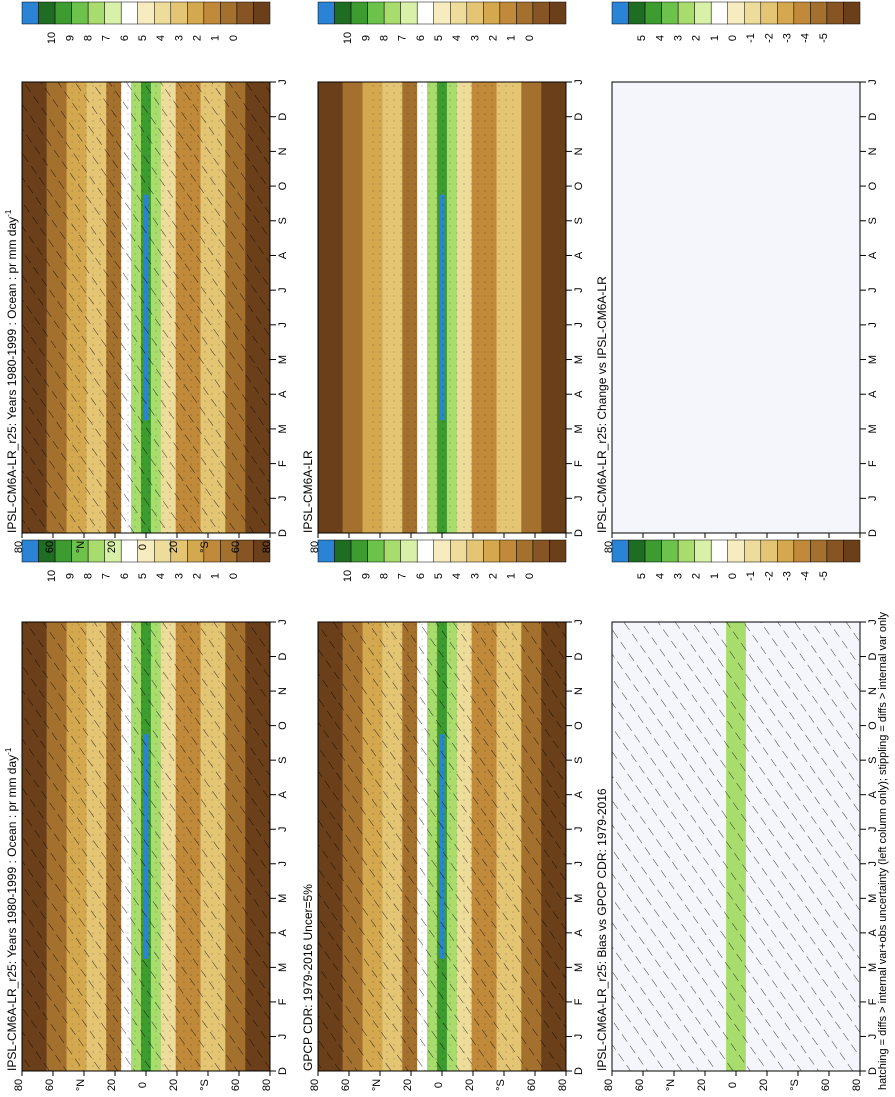 The height and width of the screenshot is (1097, 895). Describe the element at coordinates (769, 38) in the screenshot. I see `colorbar-label: -2` at that location.